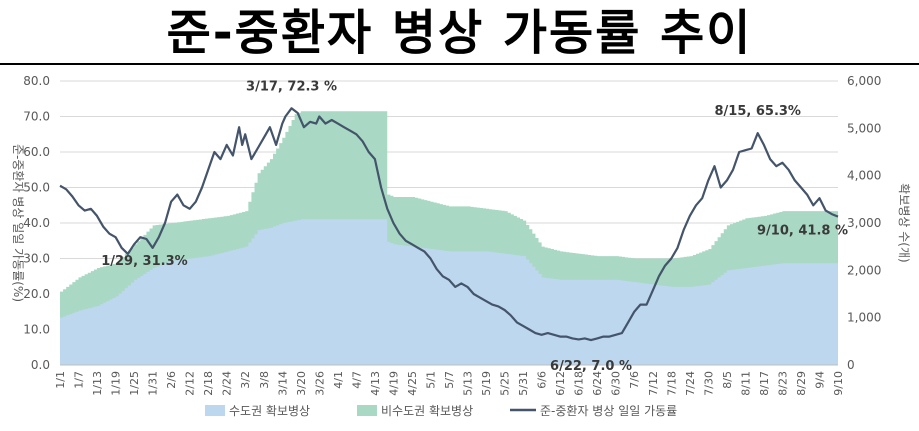  Describe the element at coordinates (782, 383) in the screenshot. I see `x-tick-label: 8/23` at that location.